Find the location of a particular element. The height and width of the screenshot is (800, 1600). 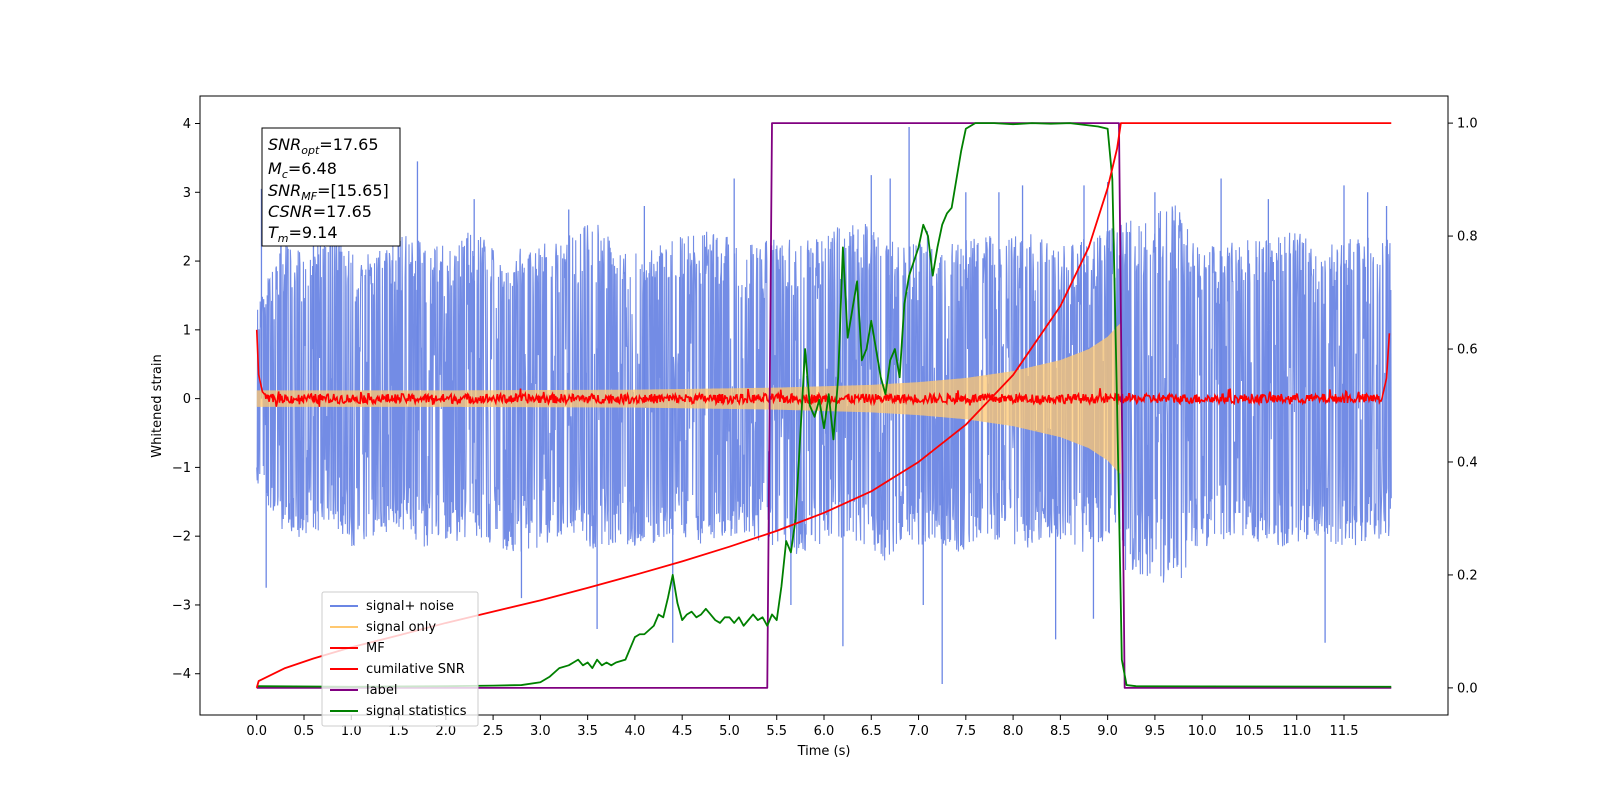

x-tick-label: 1.0 is located at coordinates (351, 731).